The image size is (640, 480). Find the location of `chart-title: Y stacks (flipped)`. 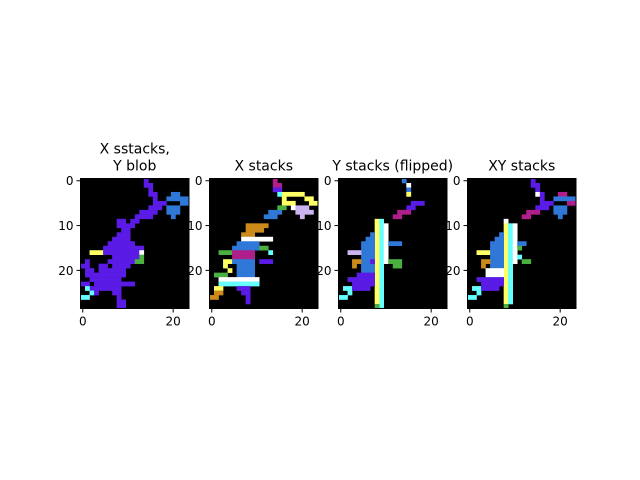

chart-title: Y stacks (flipped) is located at coordinates (392, 167).